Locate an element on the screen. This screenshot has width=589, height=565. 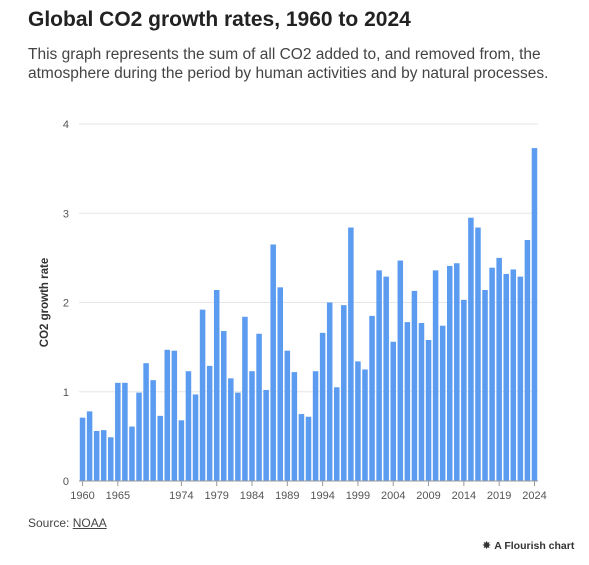
chart-title: Global CO2 growth rates, 1960 to 2024 is located at coordinates (219, 19).